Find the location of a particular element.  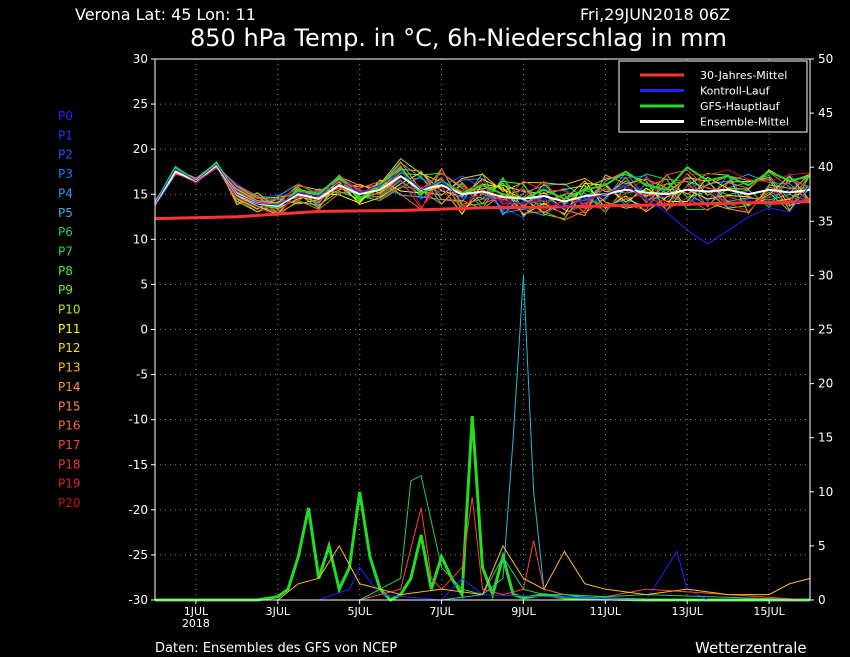

y-left-ticklabel-4: 10 is located at coordinates (140, 239).